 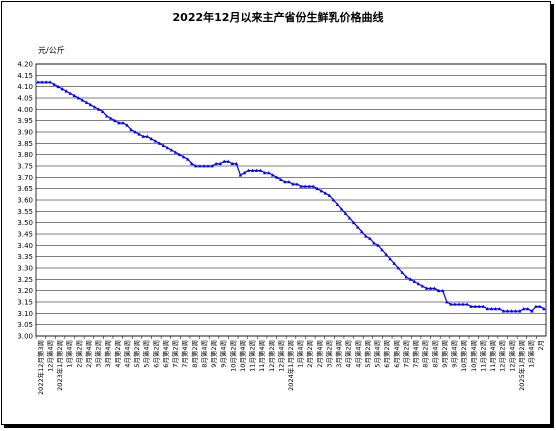 I want to click on y-tick-label: 4.15, so click(x=25, y=76).